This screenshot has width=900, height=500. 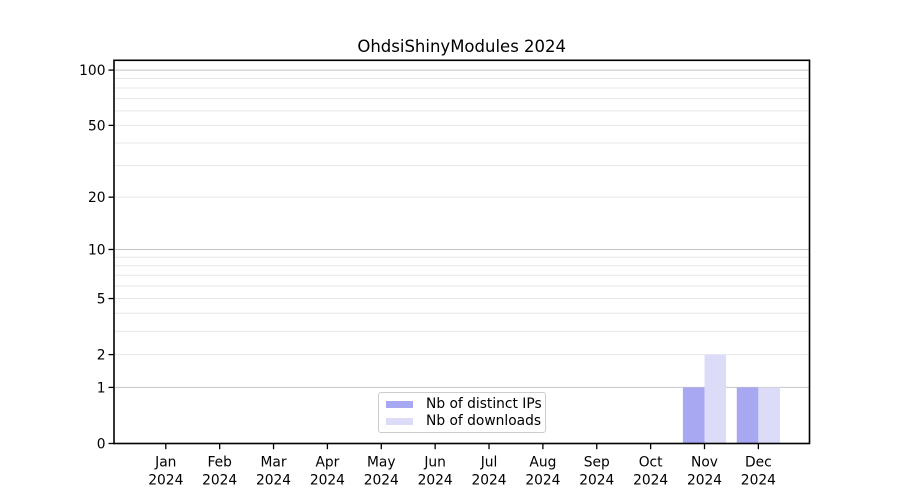 I want to click on y-tick-label-0: 0, so click(x=101, y=444).